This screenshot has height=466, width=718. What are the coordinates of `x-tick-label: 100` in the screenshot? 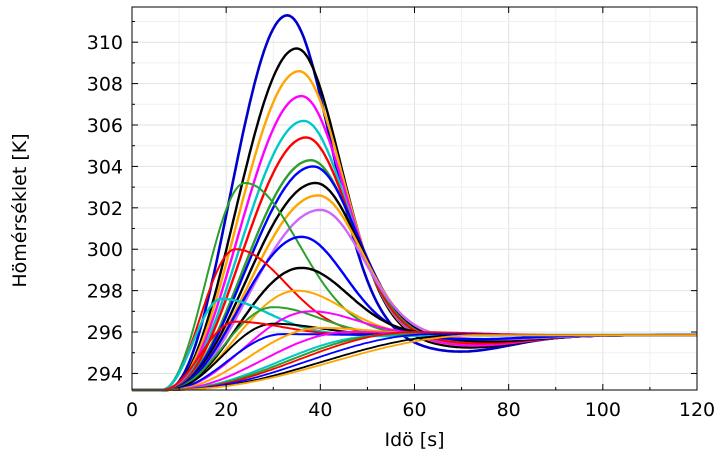 It's located at (603, 410).